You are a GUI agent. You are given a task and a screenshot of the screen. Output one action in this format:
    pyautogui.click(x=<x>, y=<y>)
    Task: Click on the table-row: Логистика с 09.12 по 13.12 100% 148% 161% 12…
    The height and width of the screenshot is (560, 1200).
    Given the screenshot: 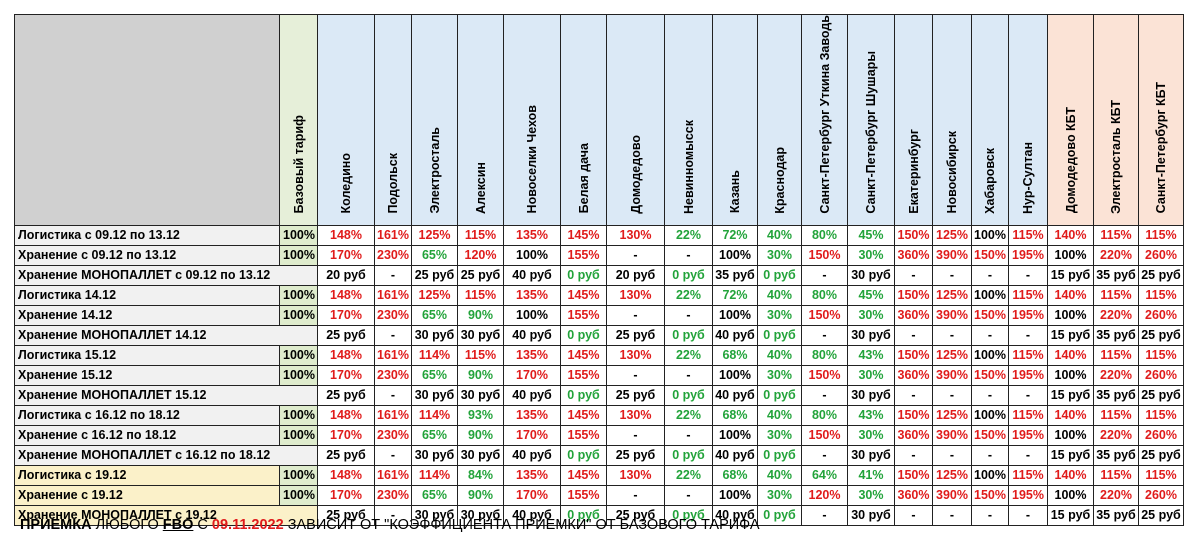 What is the action you would take?
    pyautogui.click(x=599, y=235)
    